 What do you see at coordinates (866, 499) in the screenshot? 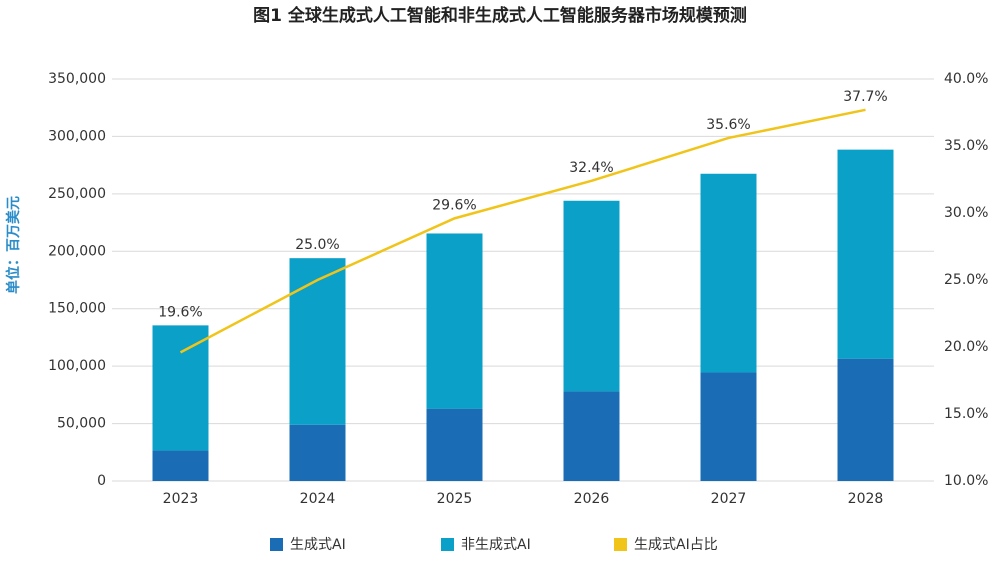
I see `x-tick-label: 2028` at bounding box center [866, 499].